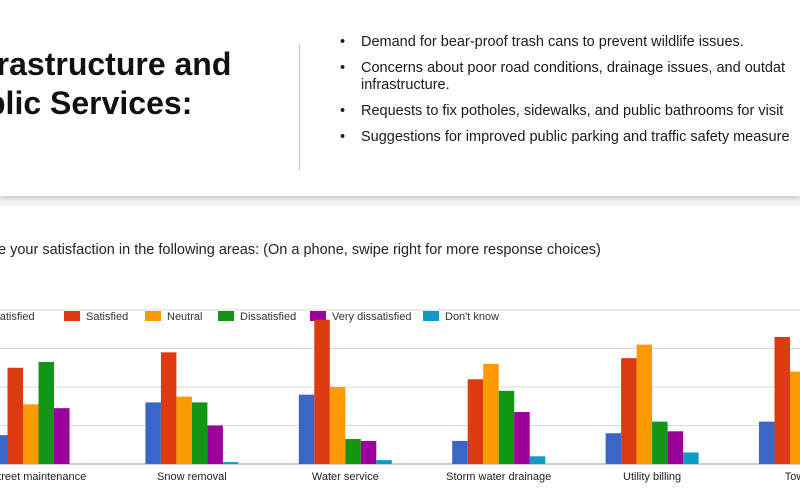  Describe the element at coordinates (652, 477) in the screenshot. I see `x-tick-label: Utility billing` at that location.